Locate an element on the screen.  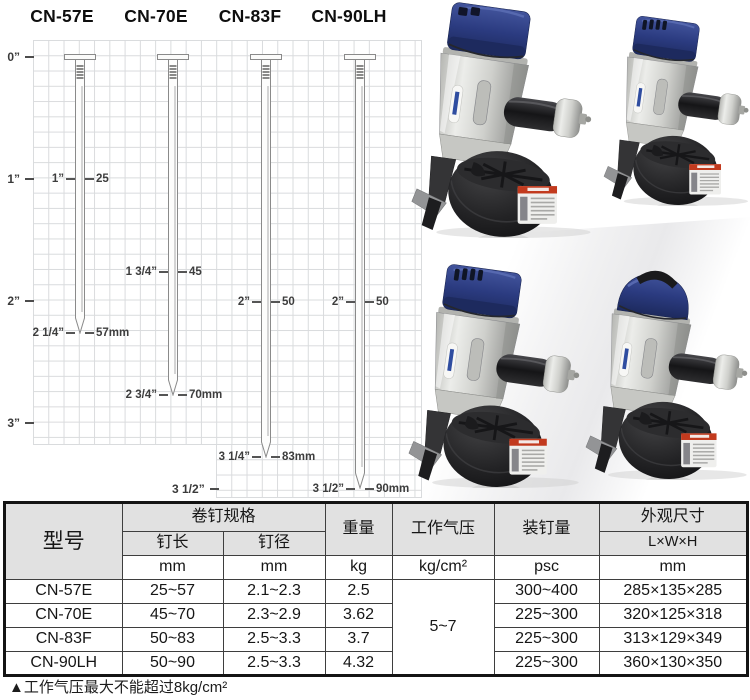
callout-max-inch-cn90lh: 3 1/2” is located at coordinates (334, 489).